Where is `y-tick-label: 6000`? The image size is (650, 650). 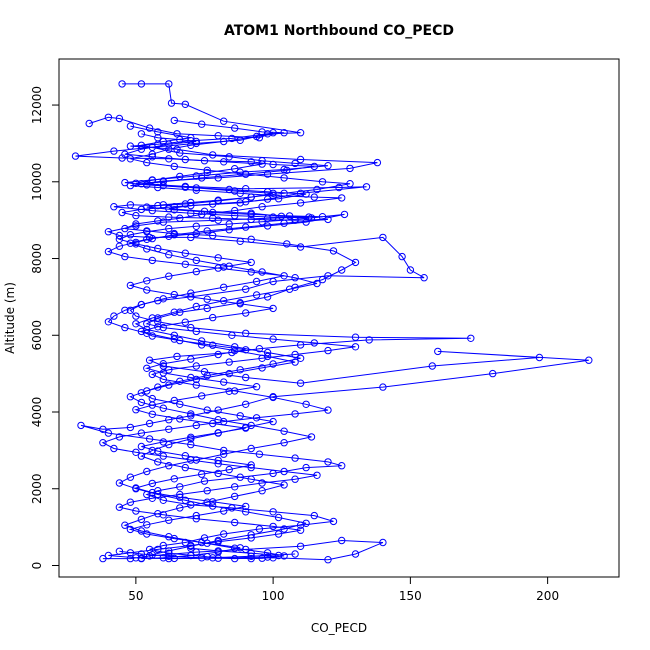
y-tick-label: 6000 is located at coordinates (37, 335).